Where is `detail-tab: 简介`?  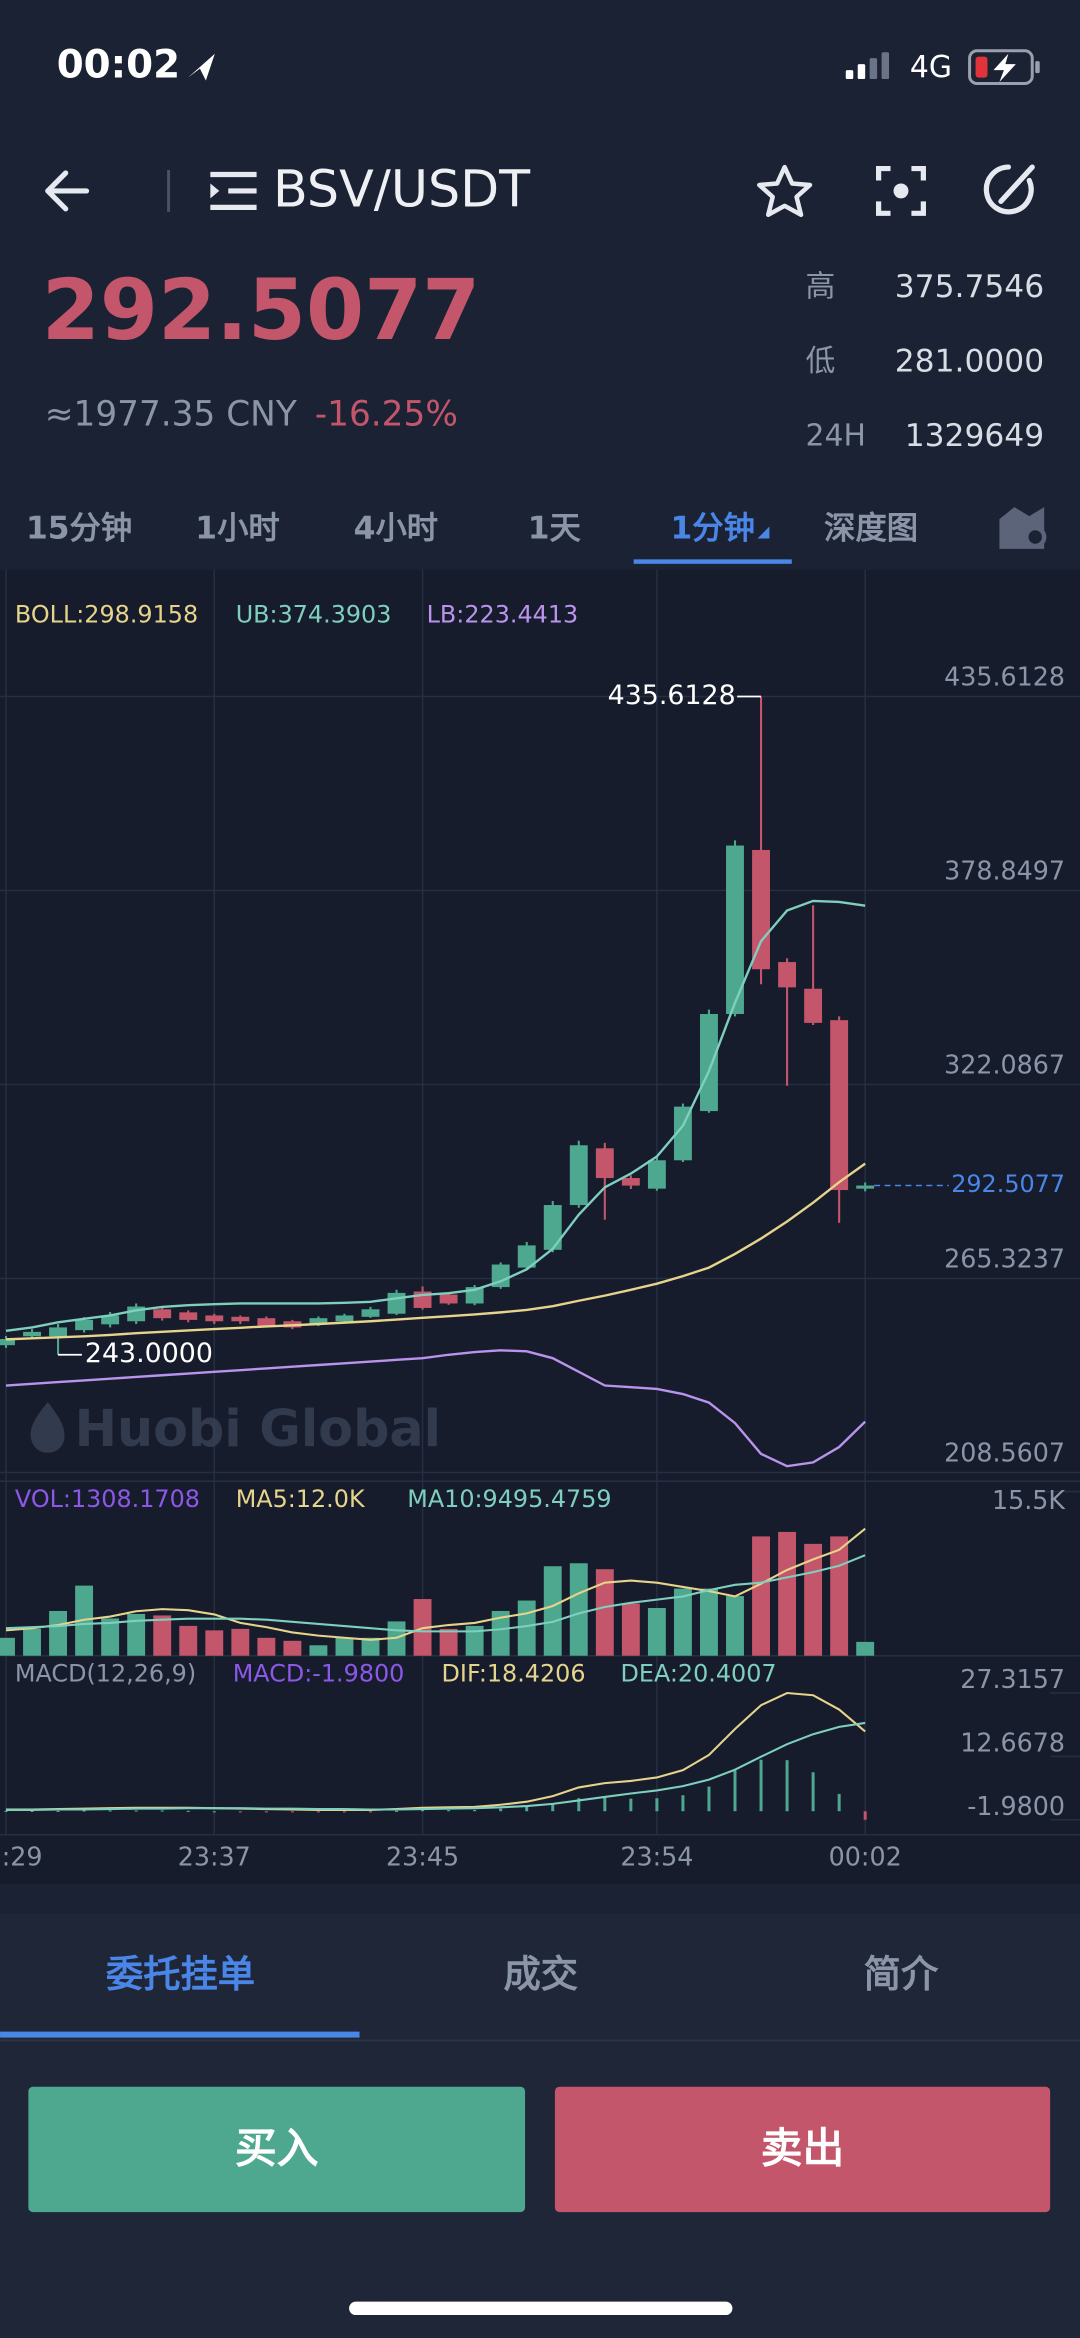 detail-tab: 简介 is located at coordinates (901, 1974).